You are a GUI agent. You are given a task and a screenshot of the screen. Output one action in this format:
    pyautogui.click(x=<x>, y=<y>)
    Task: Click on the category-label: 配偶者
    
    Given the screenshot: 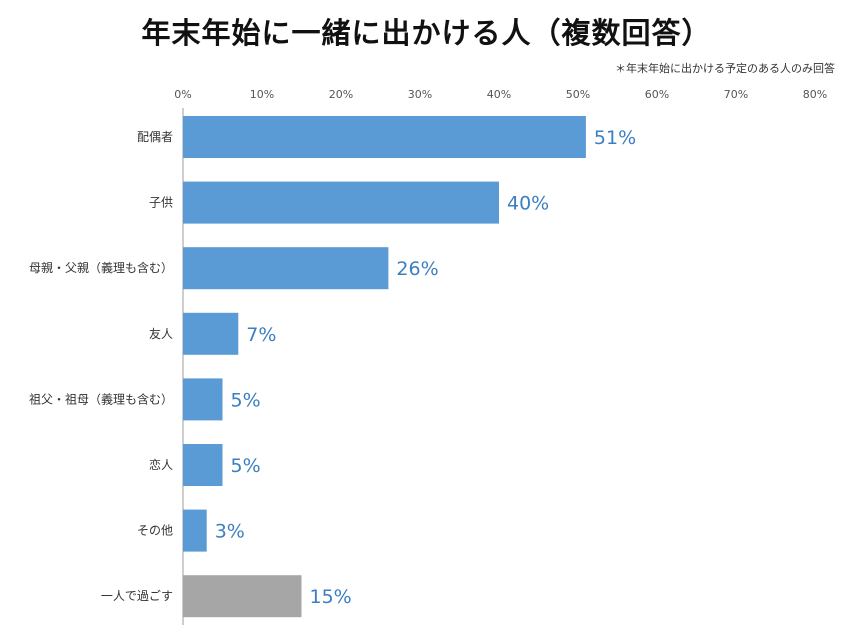 What is the action you would take?
    pyautogui.click(x=155, y=137)
    